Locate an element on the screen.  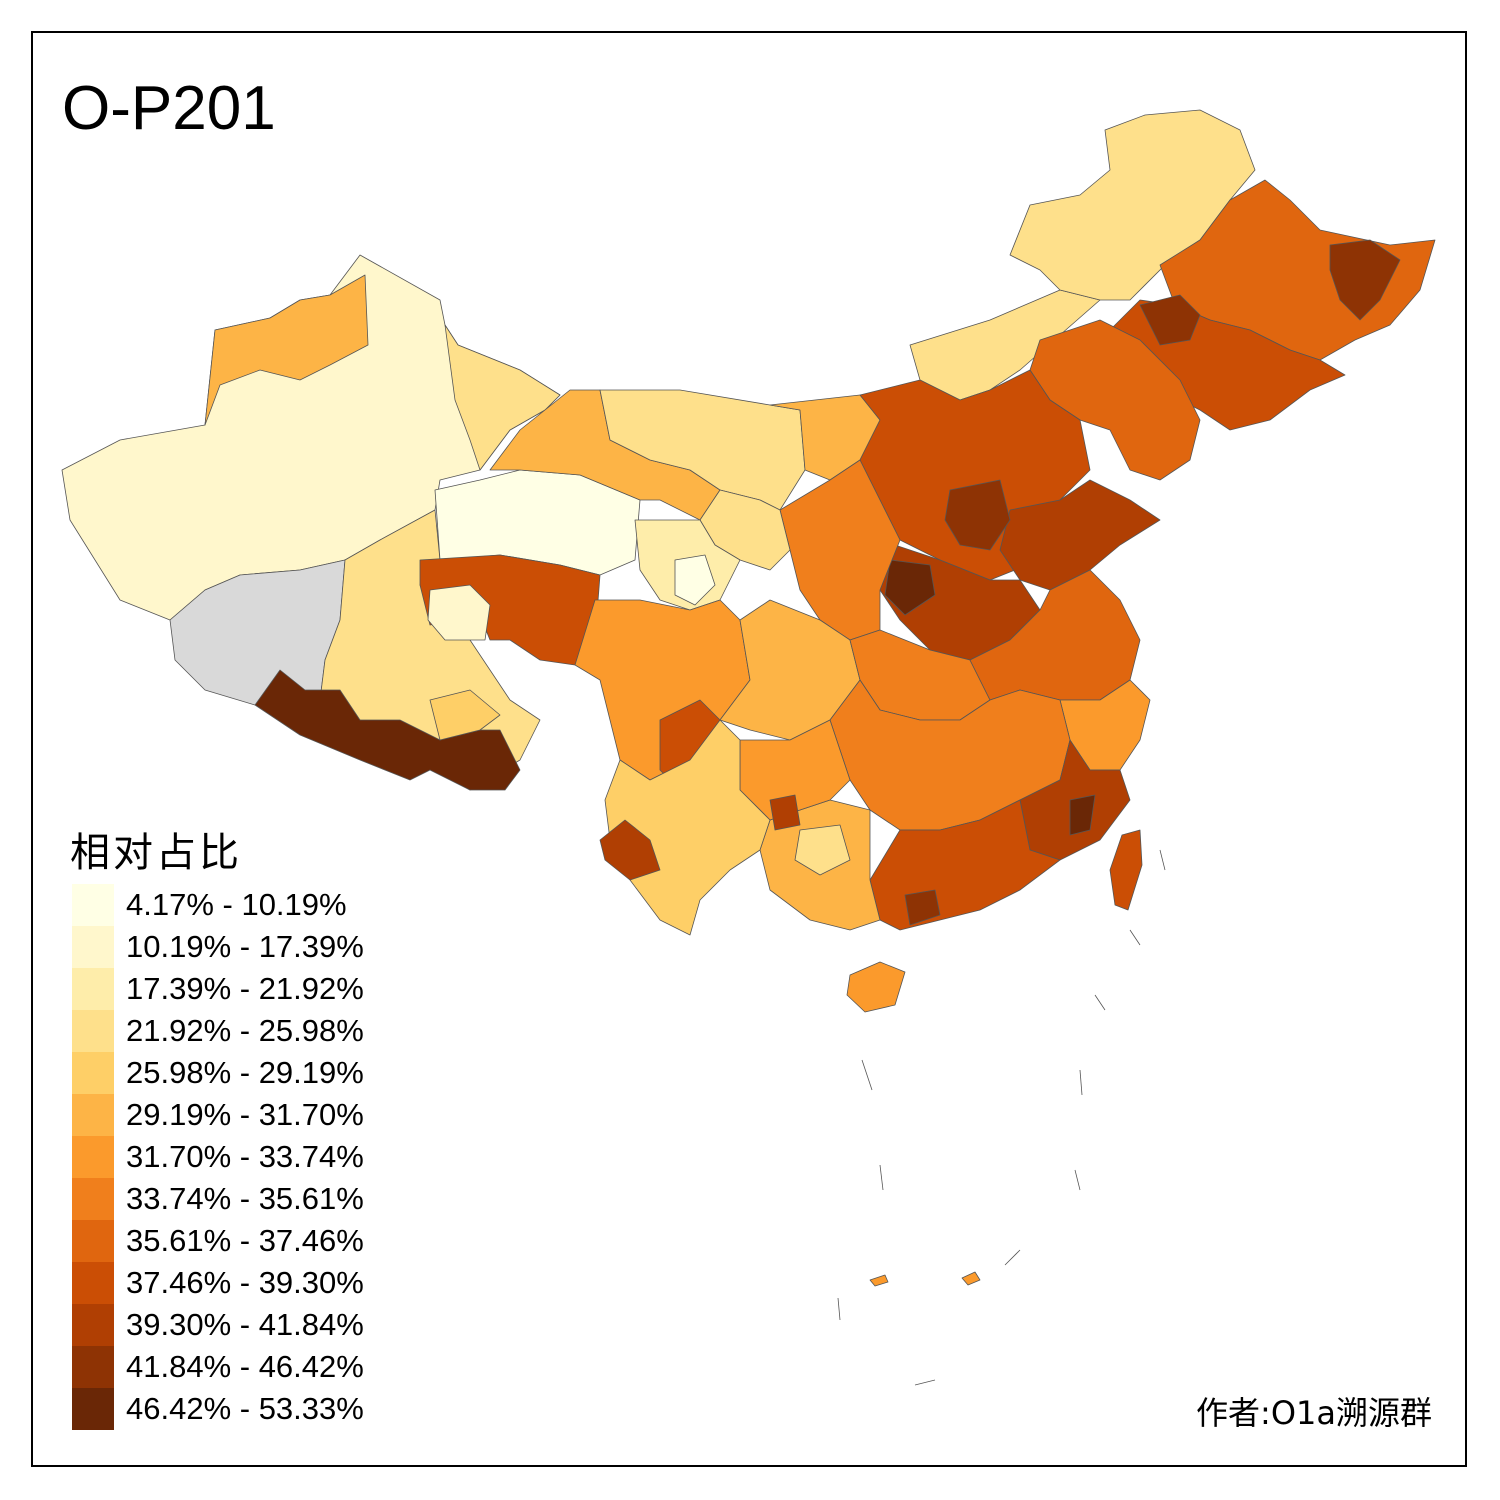
legend-item: 41.84% - 46.42% is located at coordinates (218, 1367).